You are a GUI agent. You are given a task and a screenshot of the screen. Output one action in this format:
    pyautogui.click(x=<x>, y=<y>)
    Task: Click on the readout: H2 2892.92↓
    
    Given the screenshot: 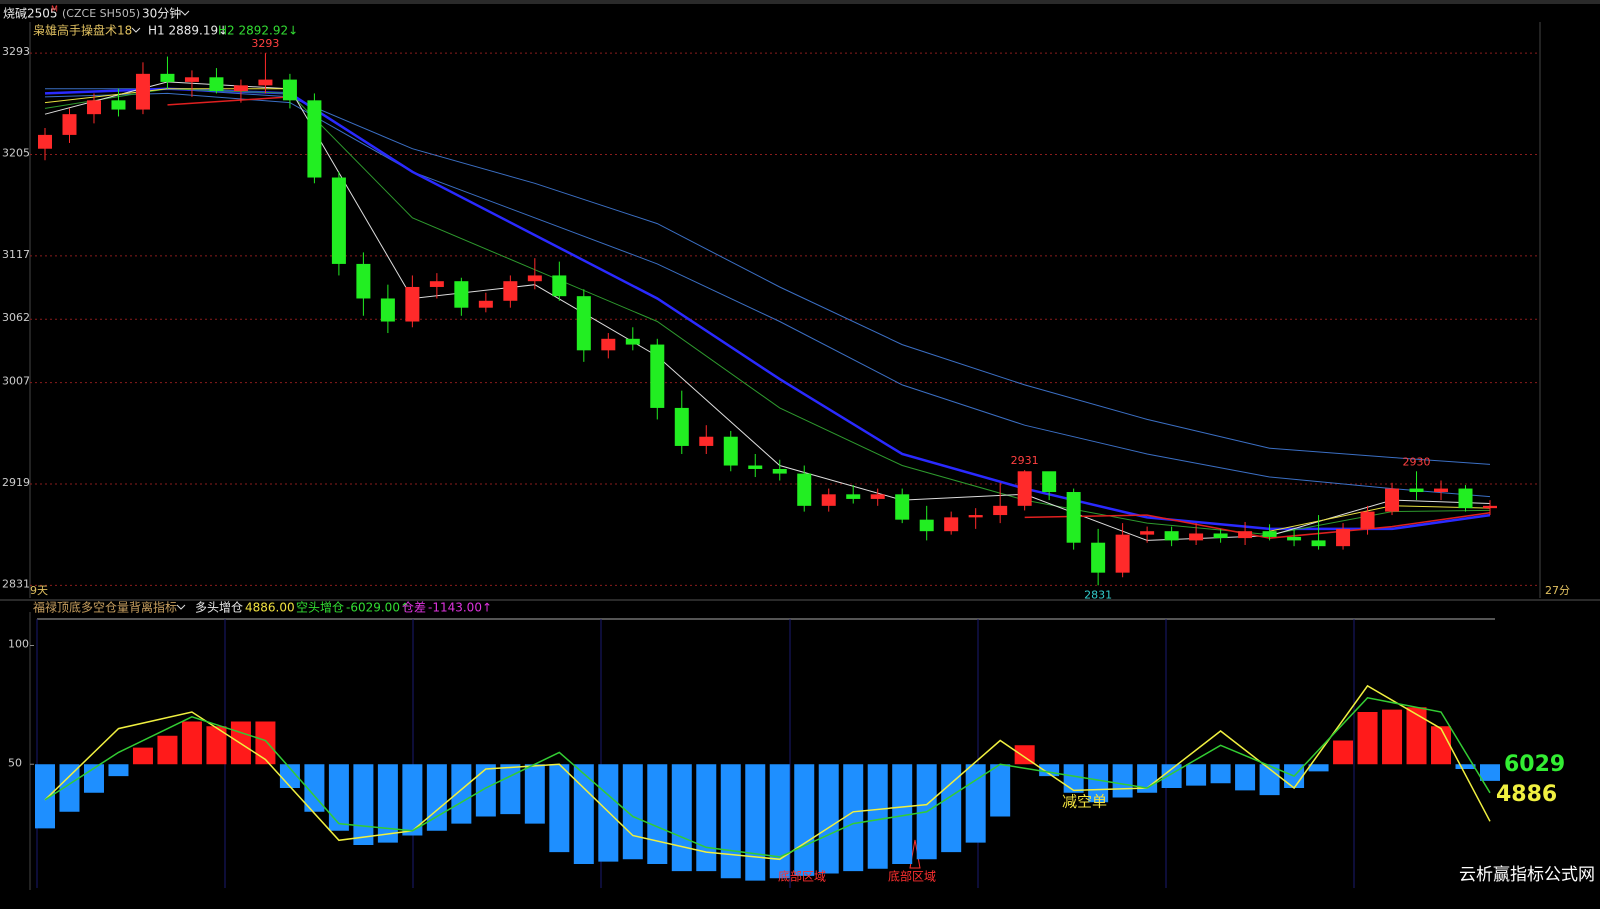 What is the action you would take?
    pyautogui.click(x=258, y=31)
    